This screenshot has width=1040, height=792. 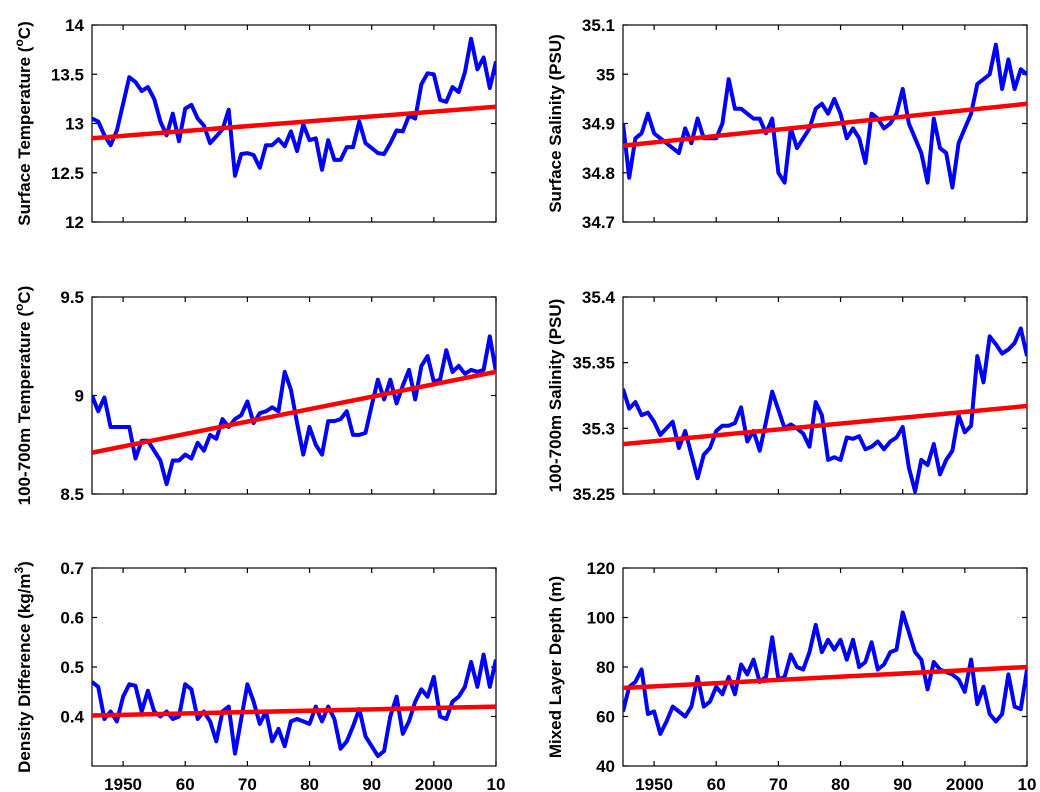 What do you see at coordinates (601, 618) in the screenshot?
I see `y-tick-label: 100` at bounding box center [601, 618].